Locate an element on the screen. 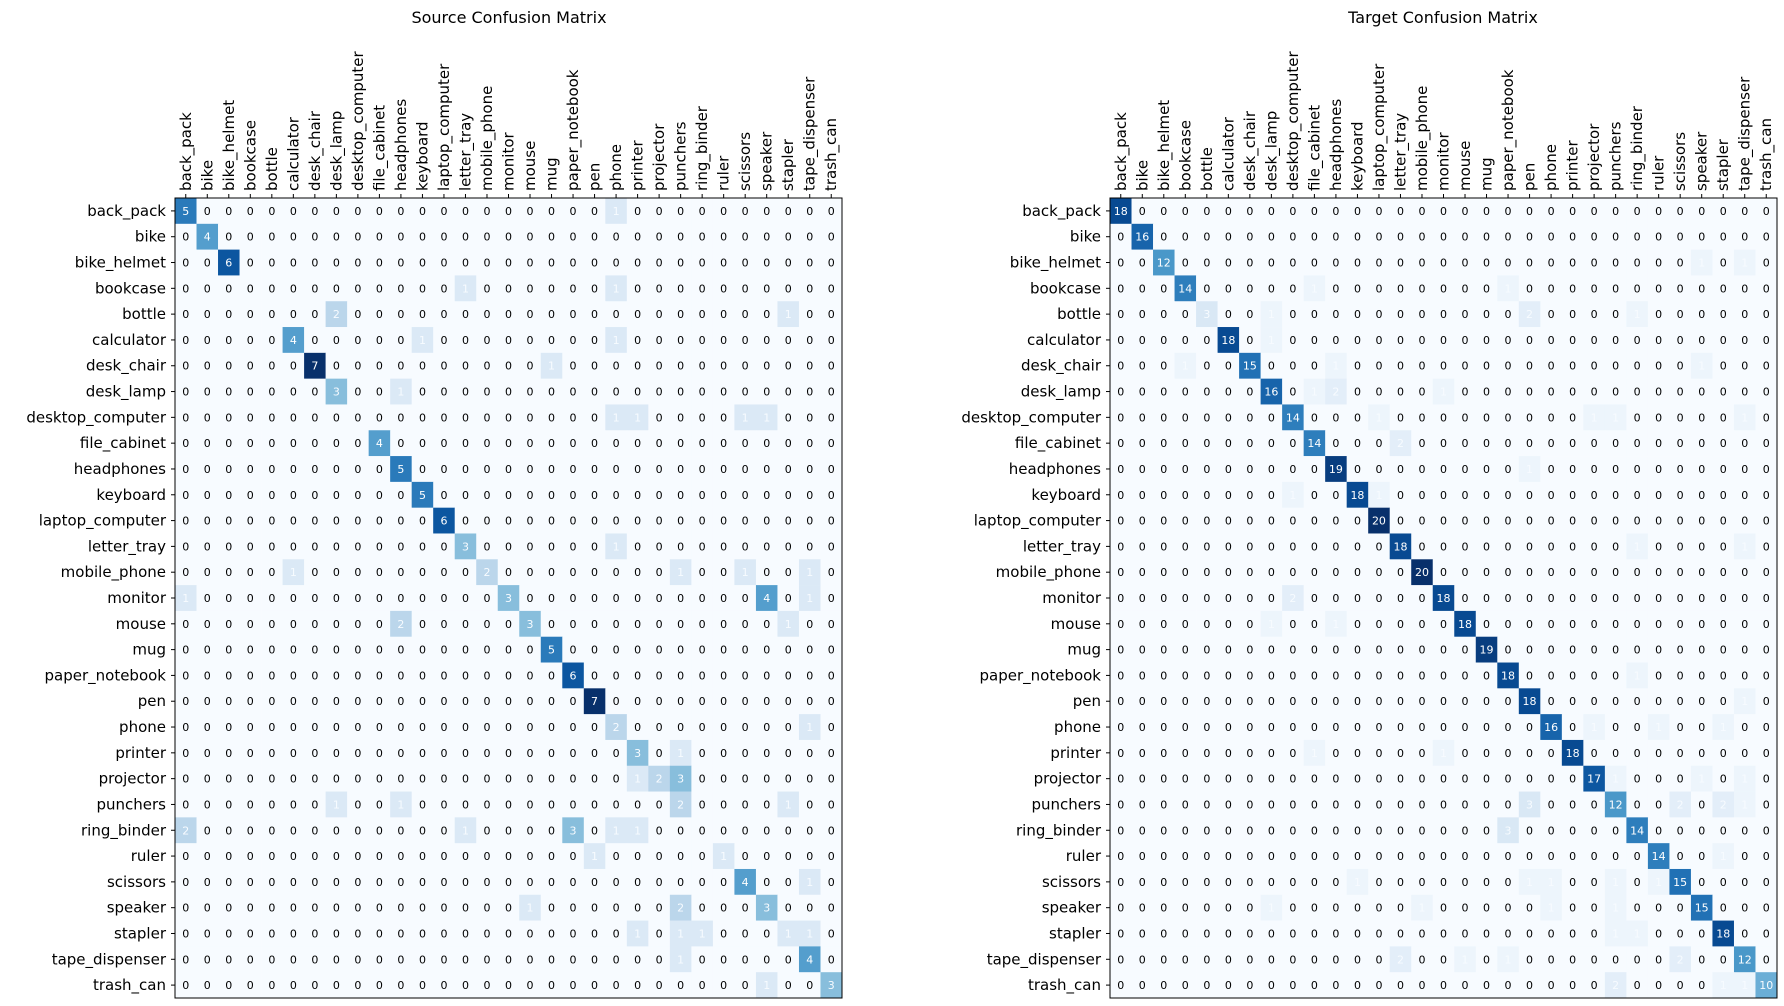 This screenshot has width=1784, height=1006. x-tick-label: bottle is located at coordinates (272, 169).